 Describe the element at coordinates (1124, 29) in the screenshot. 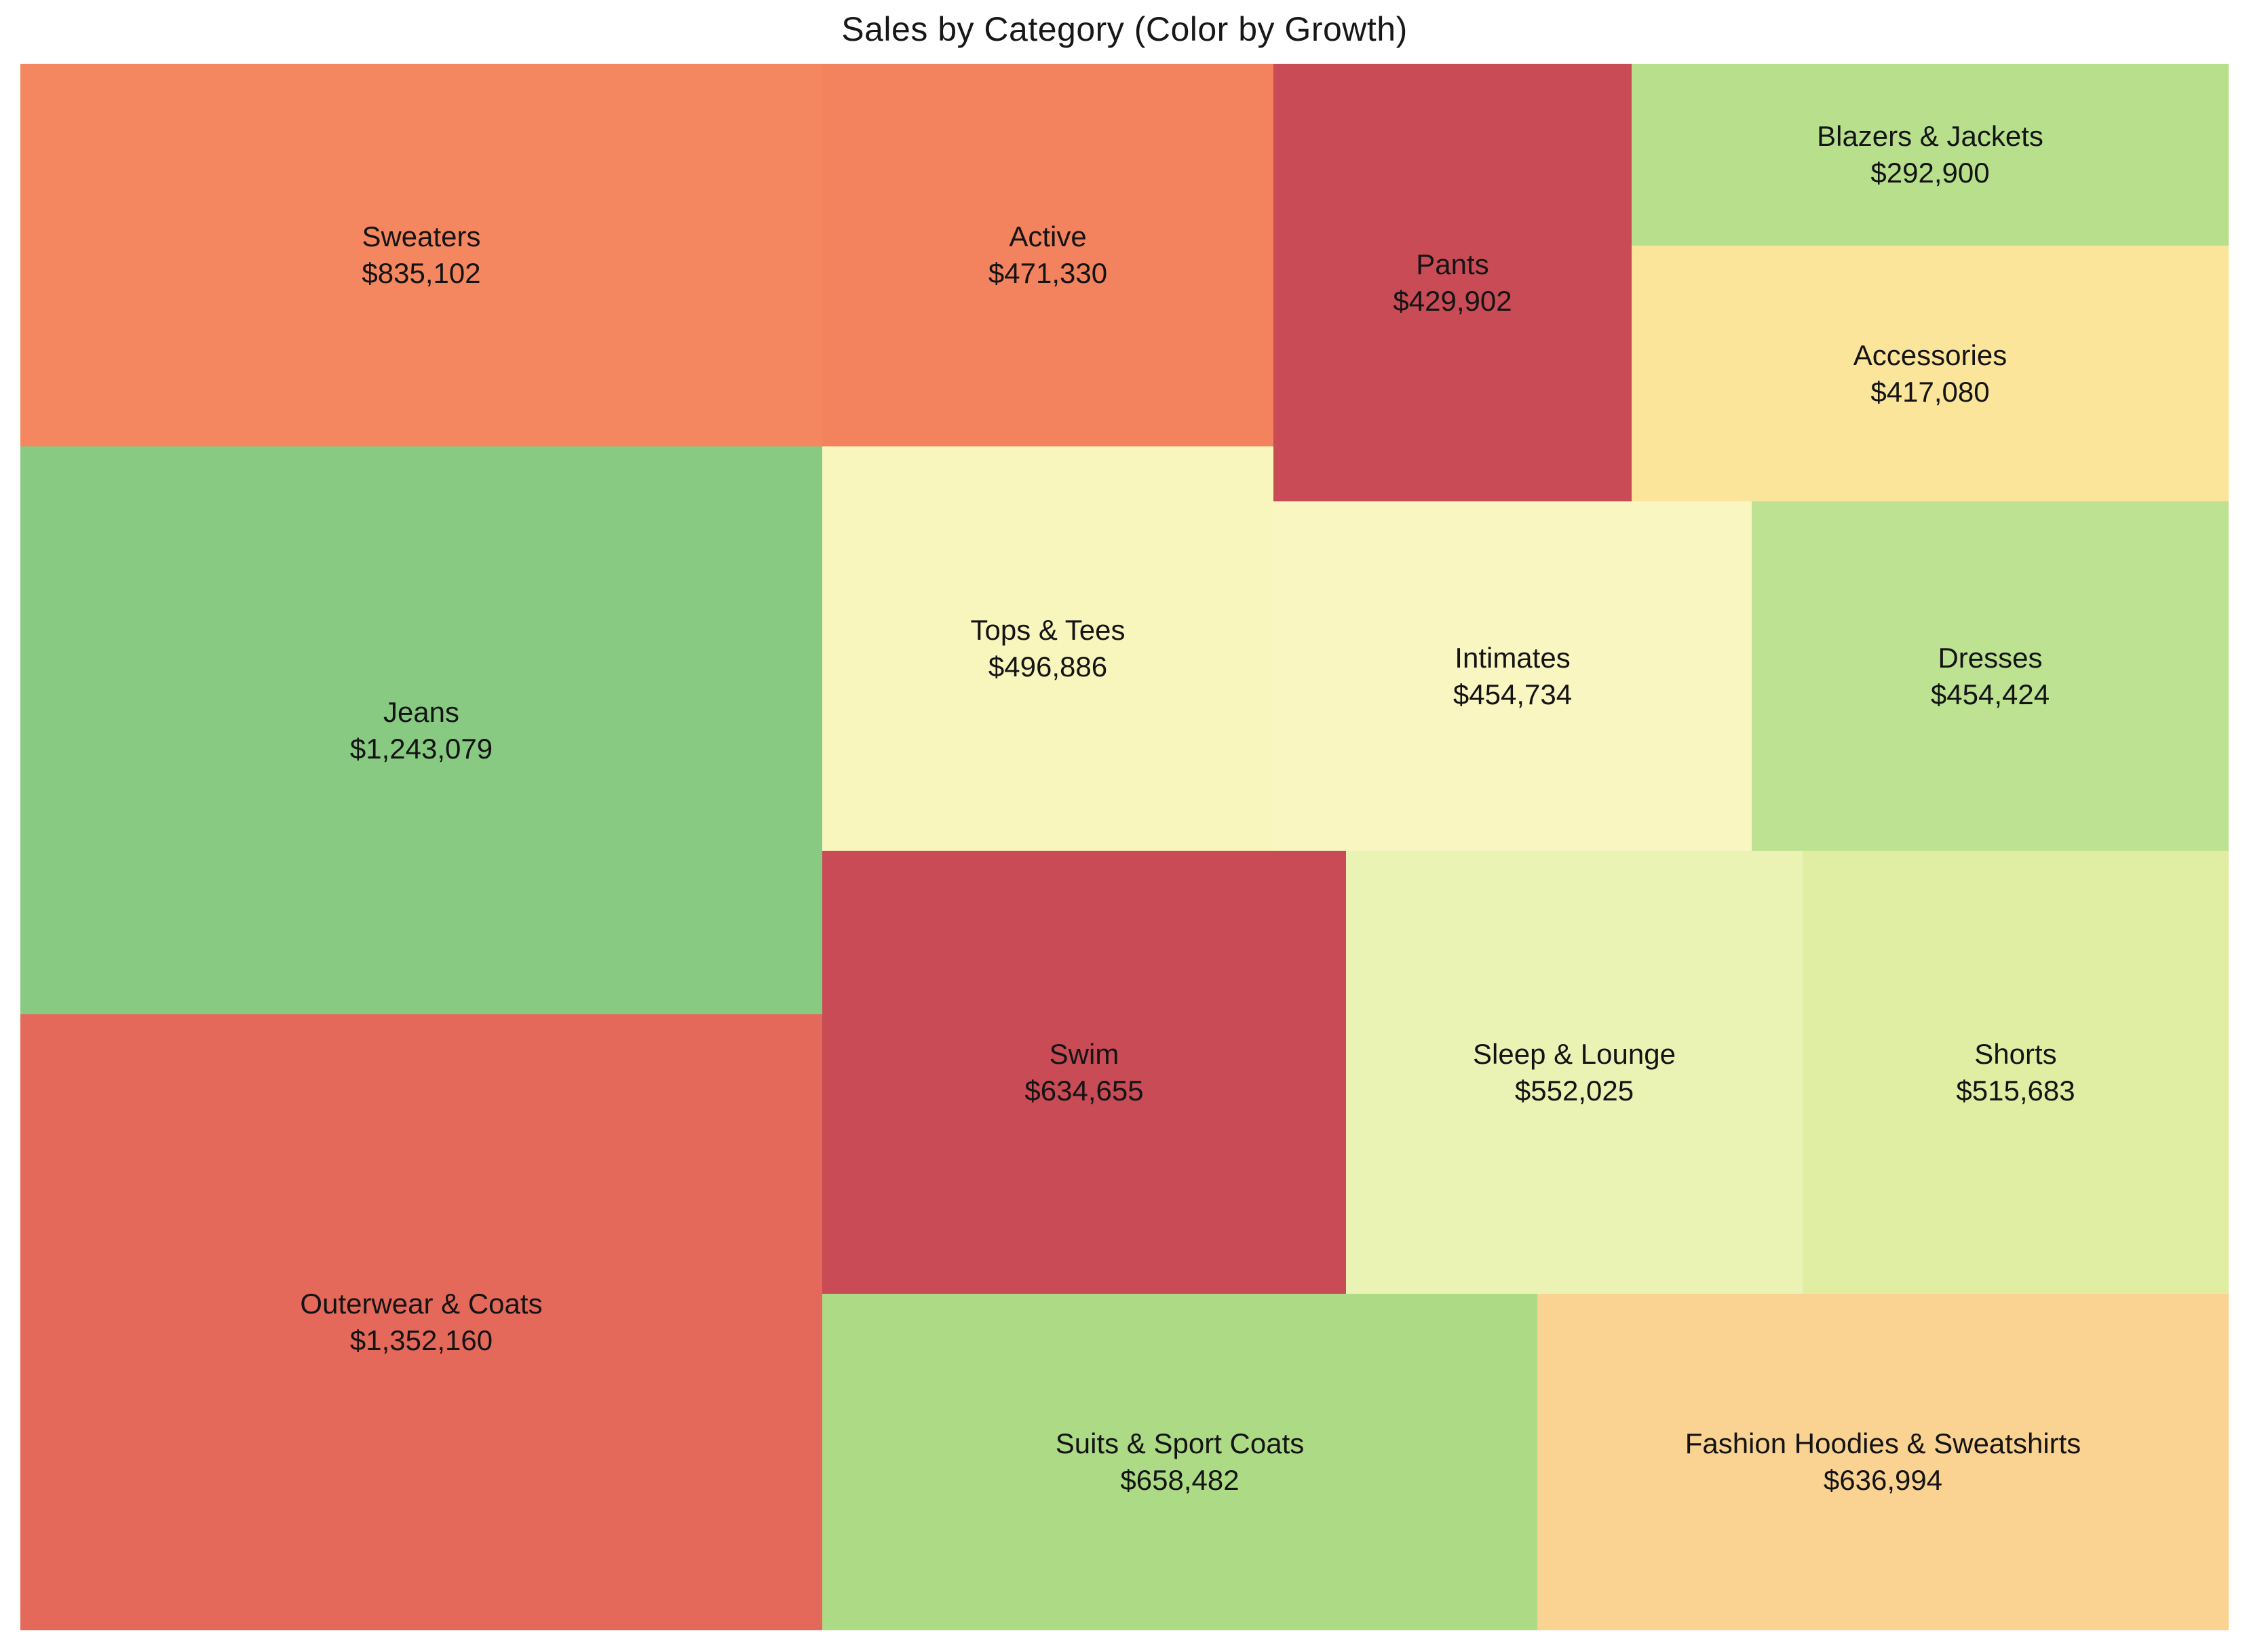

I see `chart-title: Sales by Category (Color by Growth)` at that location.